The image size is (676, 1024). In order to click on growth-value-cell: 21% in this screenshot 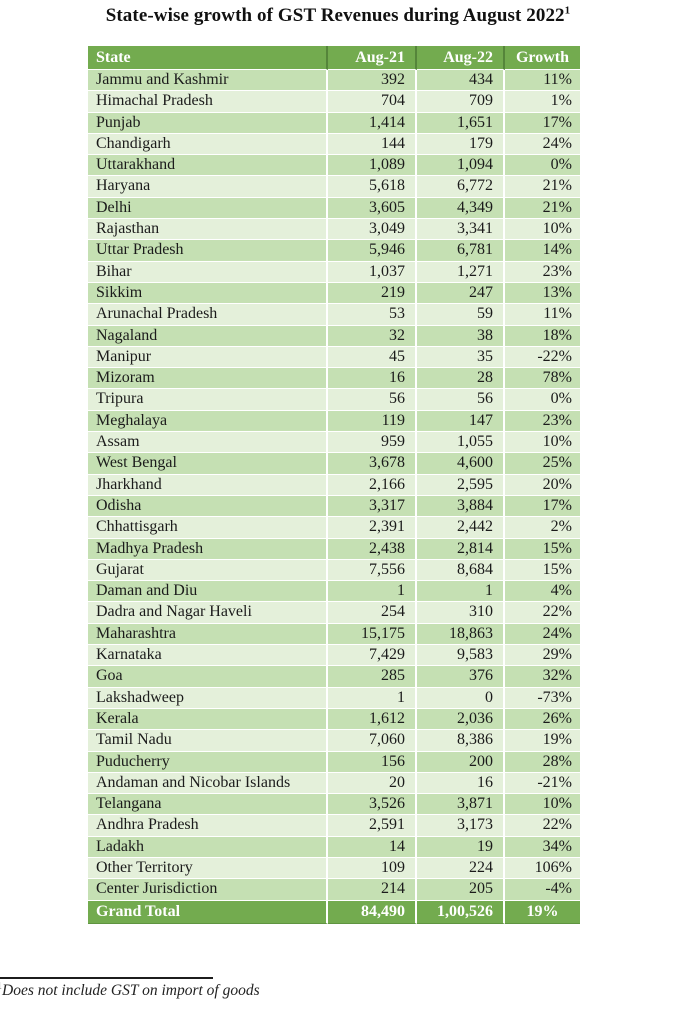, I will do `click(542, 208)`.